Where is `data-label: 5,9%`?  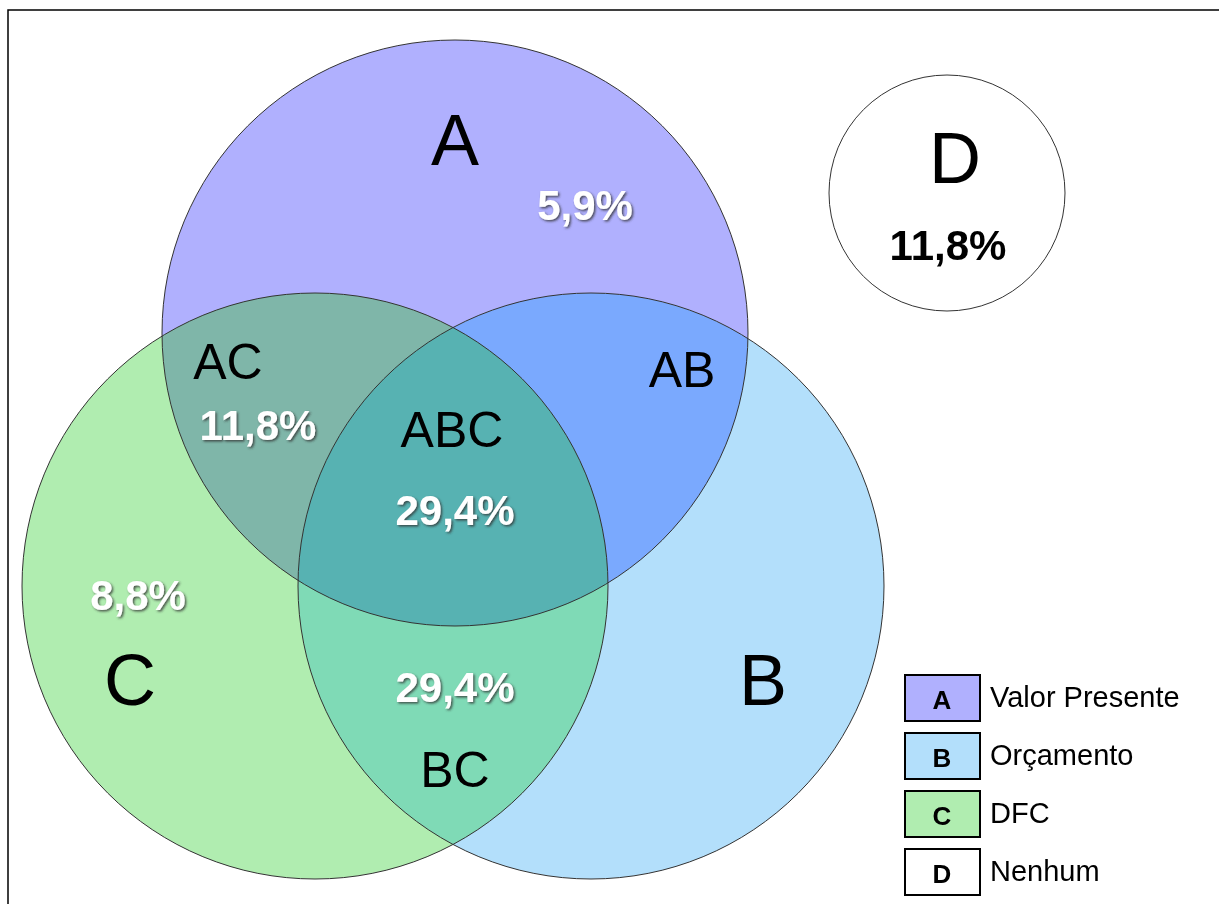
data-label: 5,9% is located at coordinates (585, 205).